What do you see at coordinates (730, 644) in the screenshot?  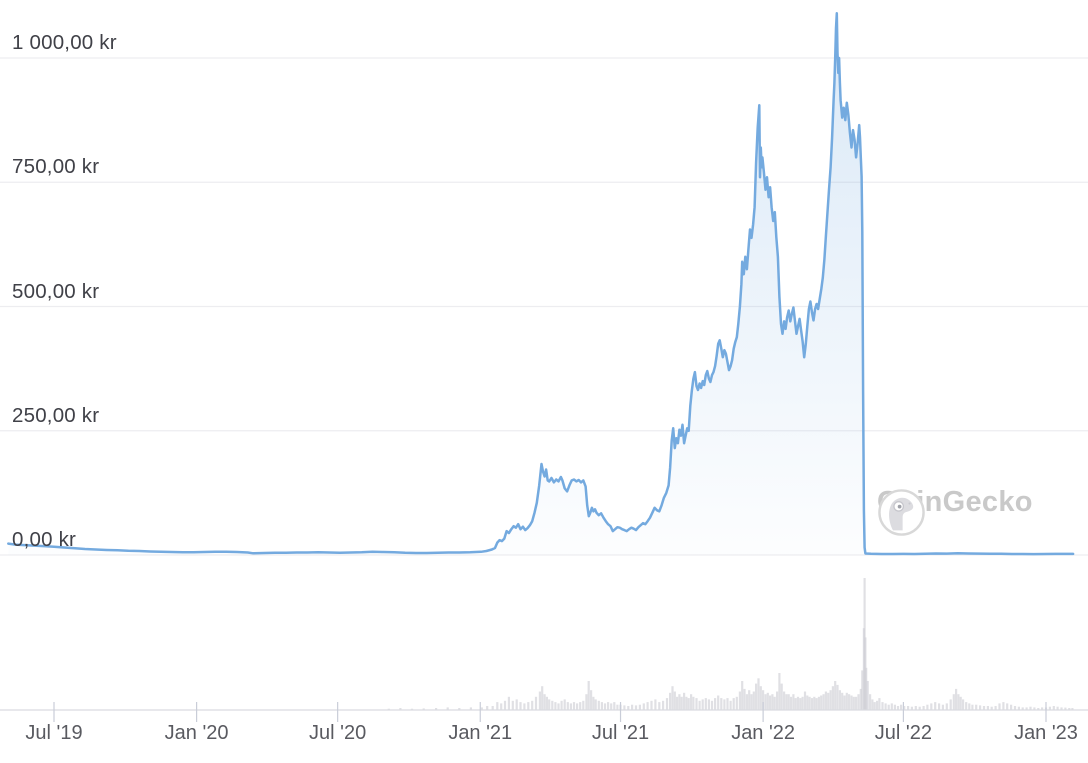 I see `volume-bars` at bounding box center [730, 644].